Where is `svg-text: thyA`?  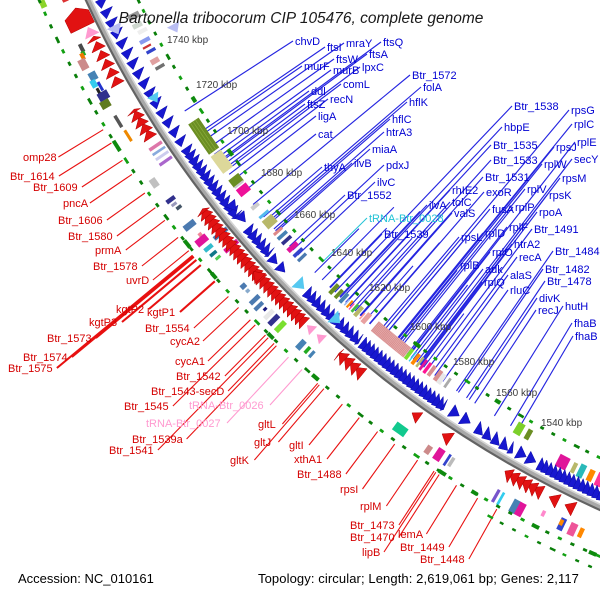 svg-text: thyA is located at coordinates (335, 168).